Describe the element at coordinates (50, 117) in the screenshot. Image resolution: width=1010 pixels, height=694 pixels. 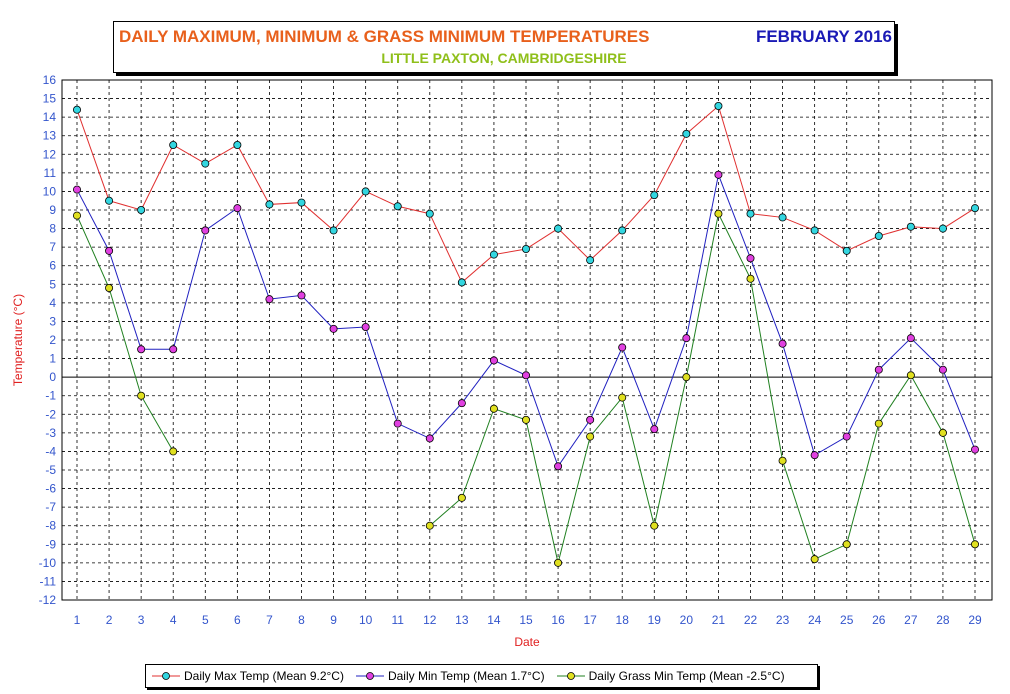
I see `y-tick-label: 14` at that location.